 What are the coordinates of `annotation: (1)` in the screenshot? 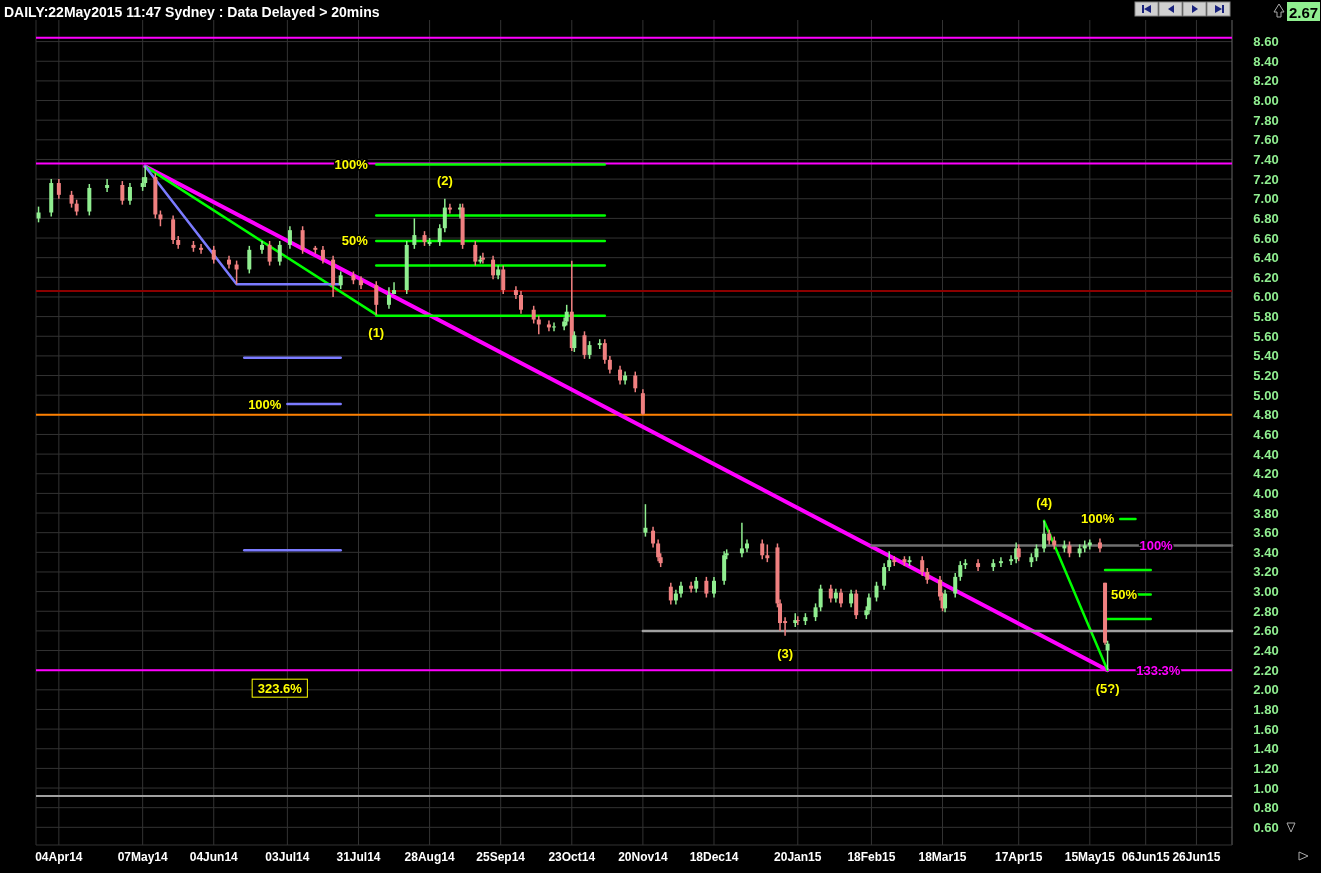 It's located at (376, 333).